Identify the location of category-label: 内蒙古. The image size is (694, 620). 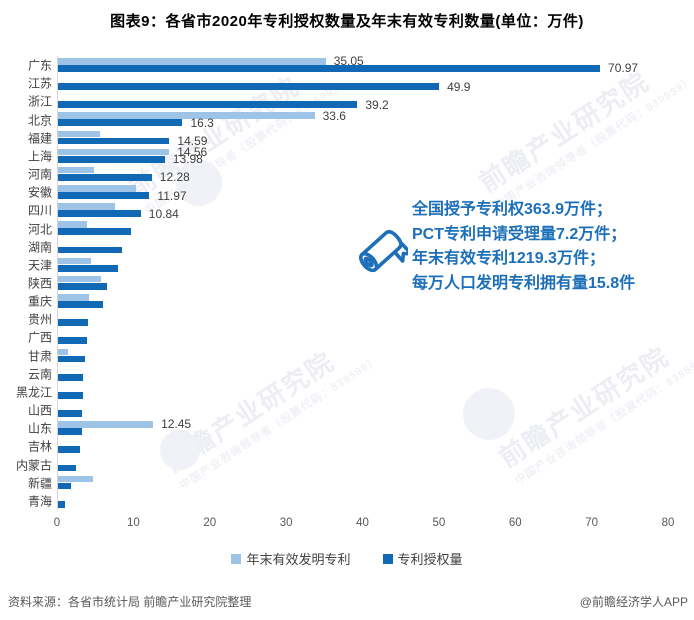
(33, 465).